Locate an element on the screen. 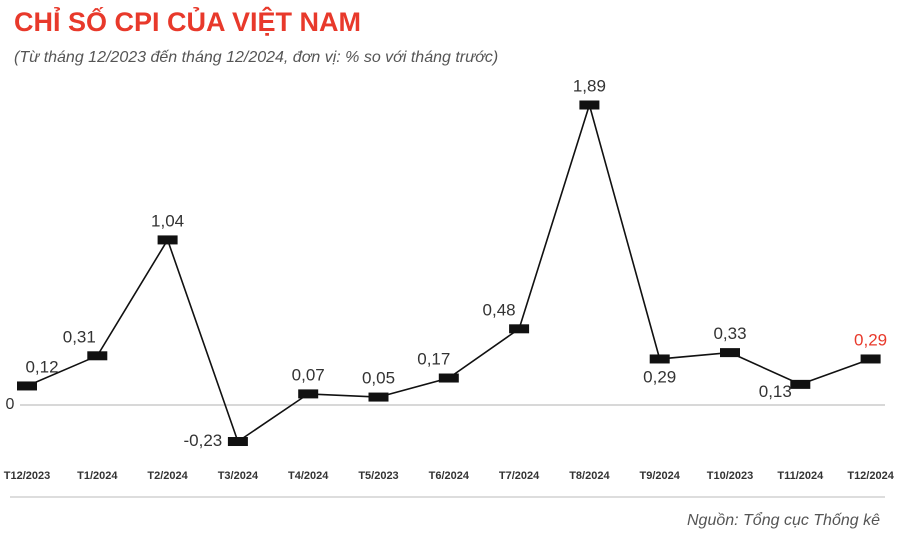  x-tick-label: T12/2024 is located at coordinates (870, 476).